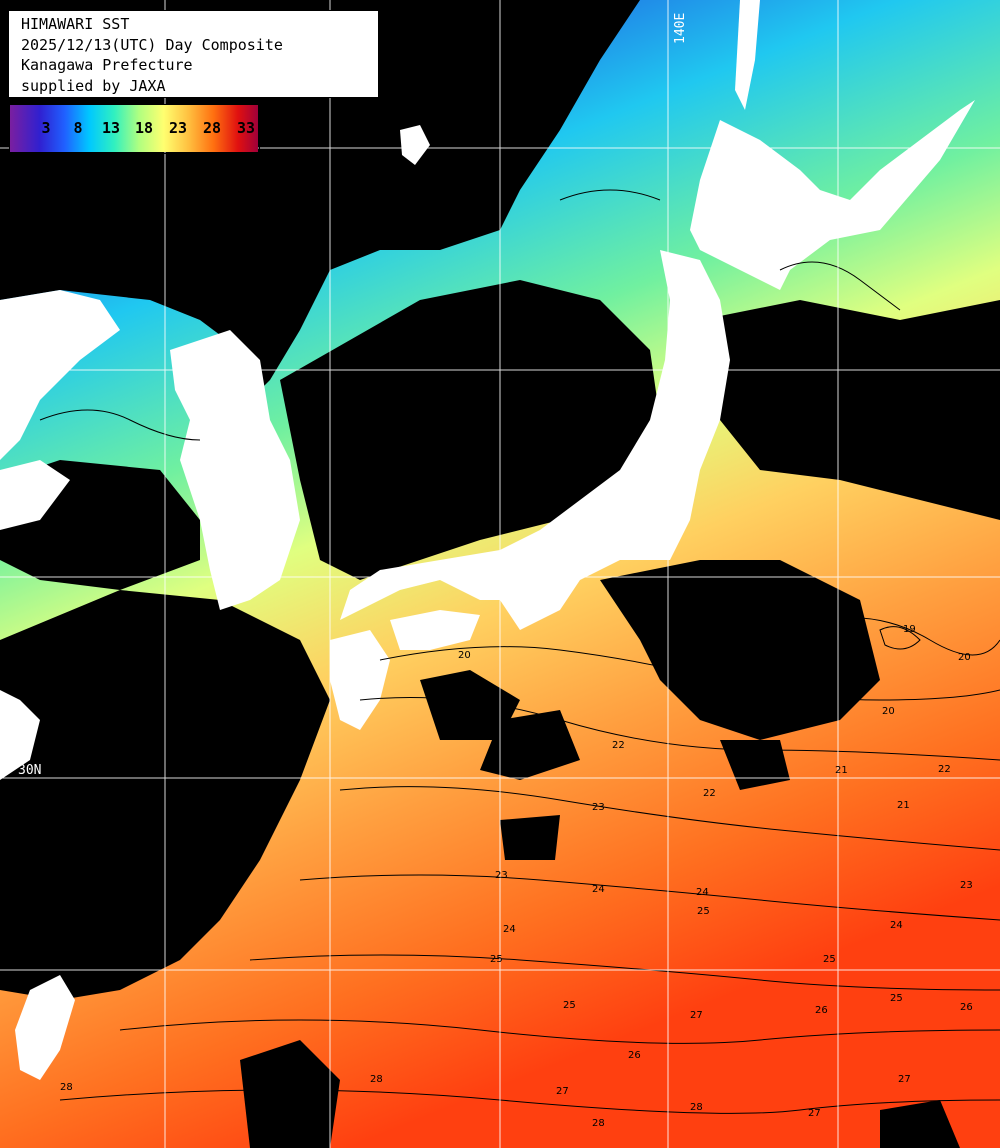  What do you see at coordinates (29, 770) in the screenshot?
I see `lat-label-30n: 30N` at bounding box center [29, 770].